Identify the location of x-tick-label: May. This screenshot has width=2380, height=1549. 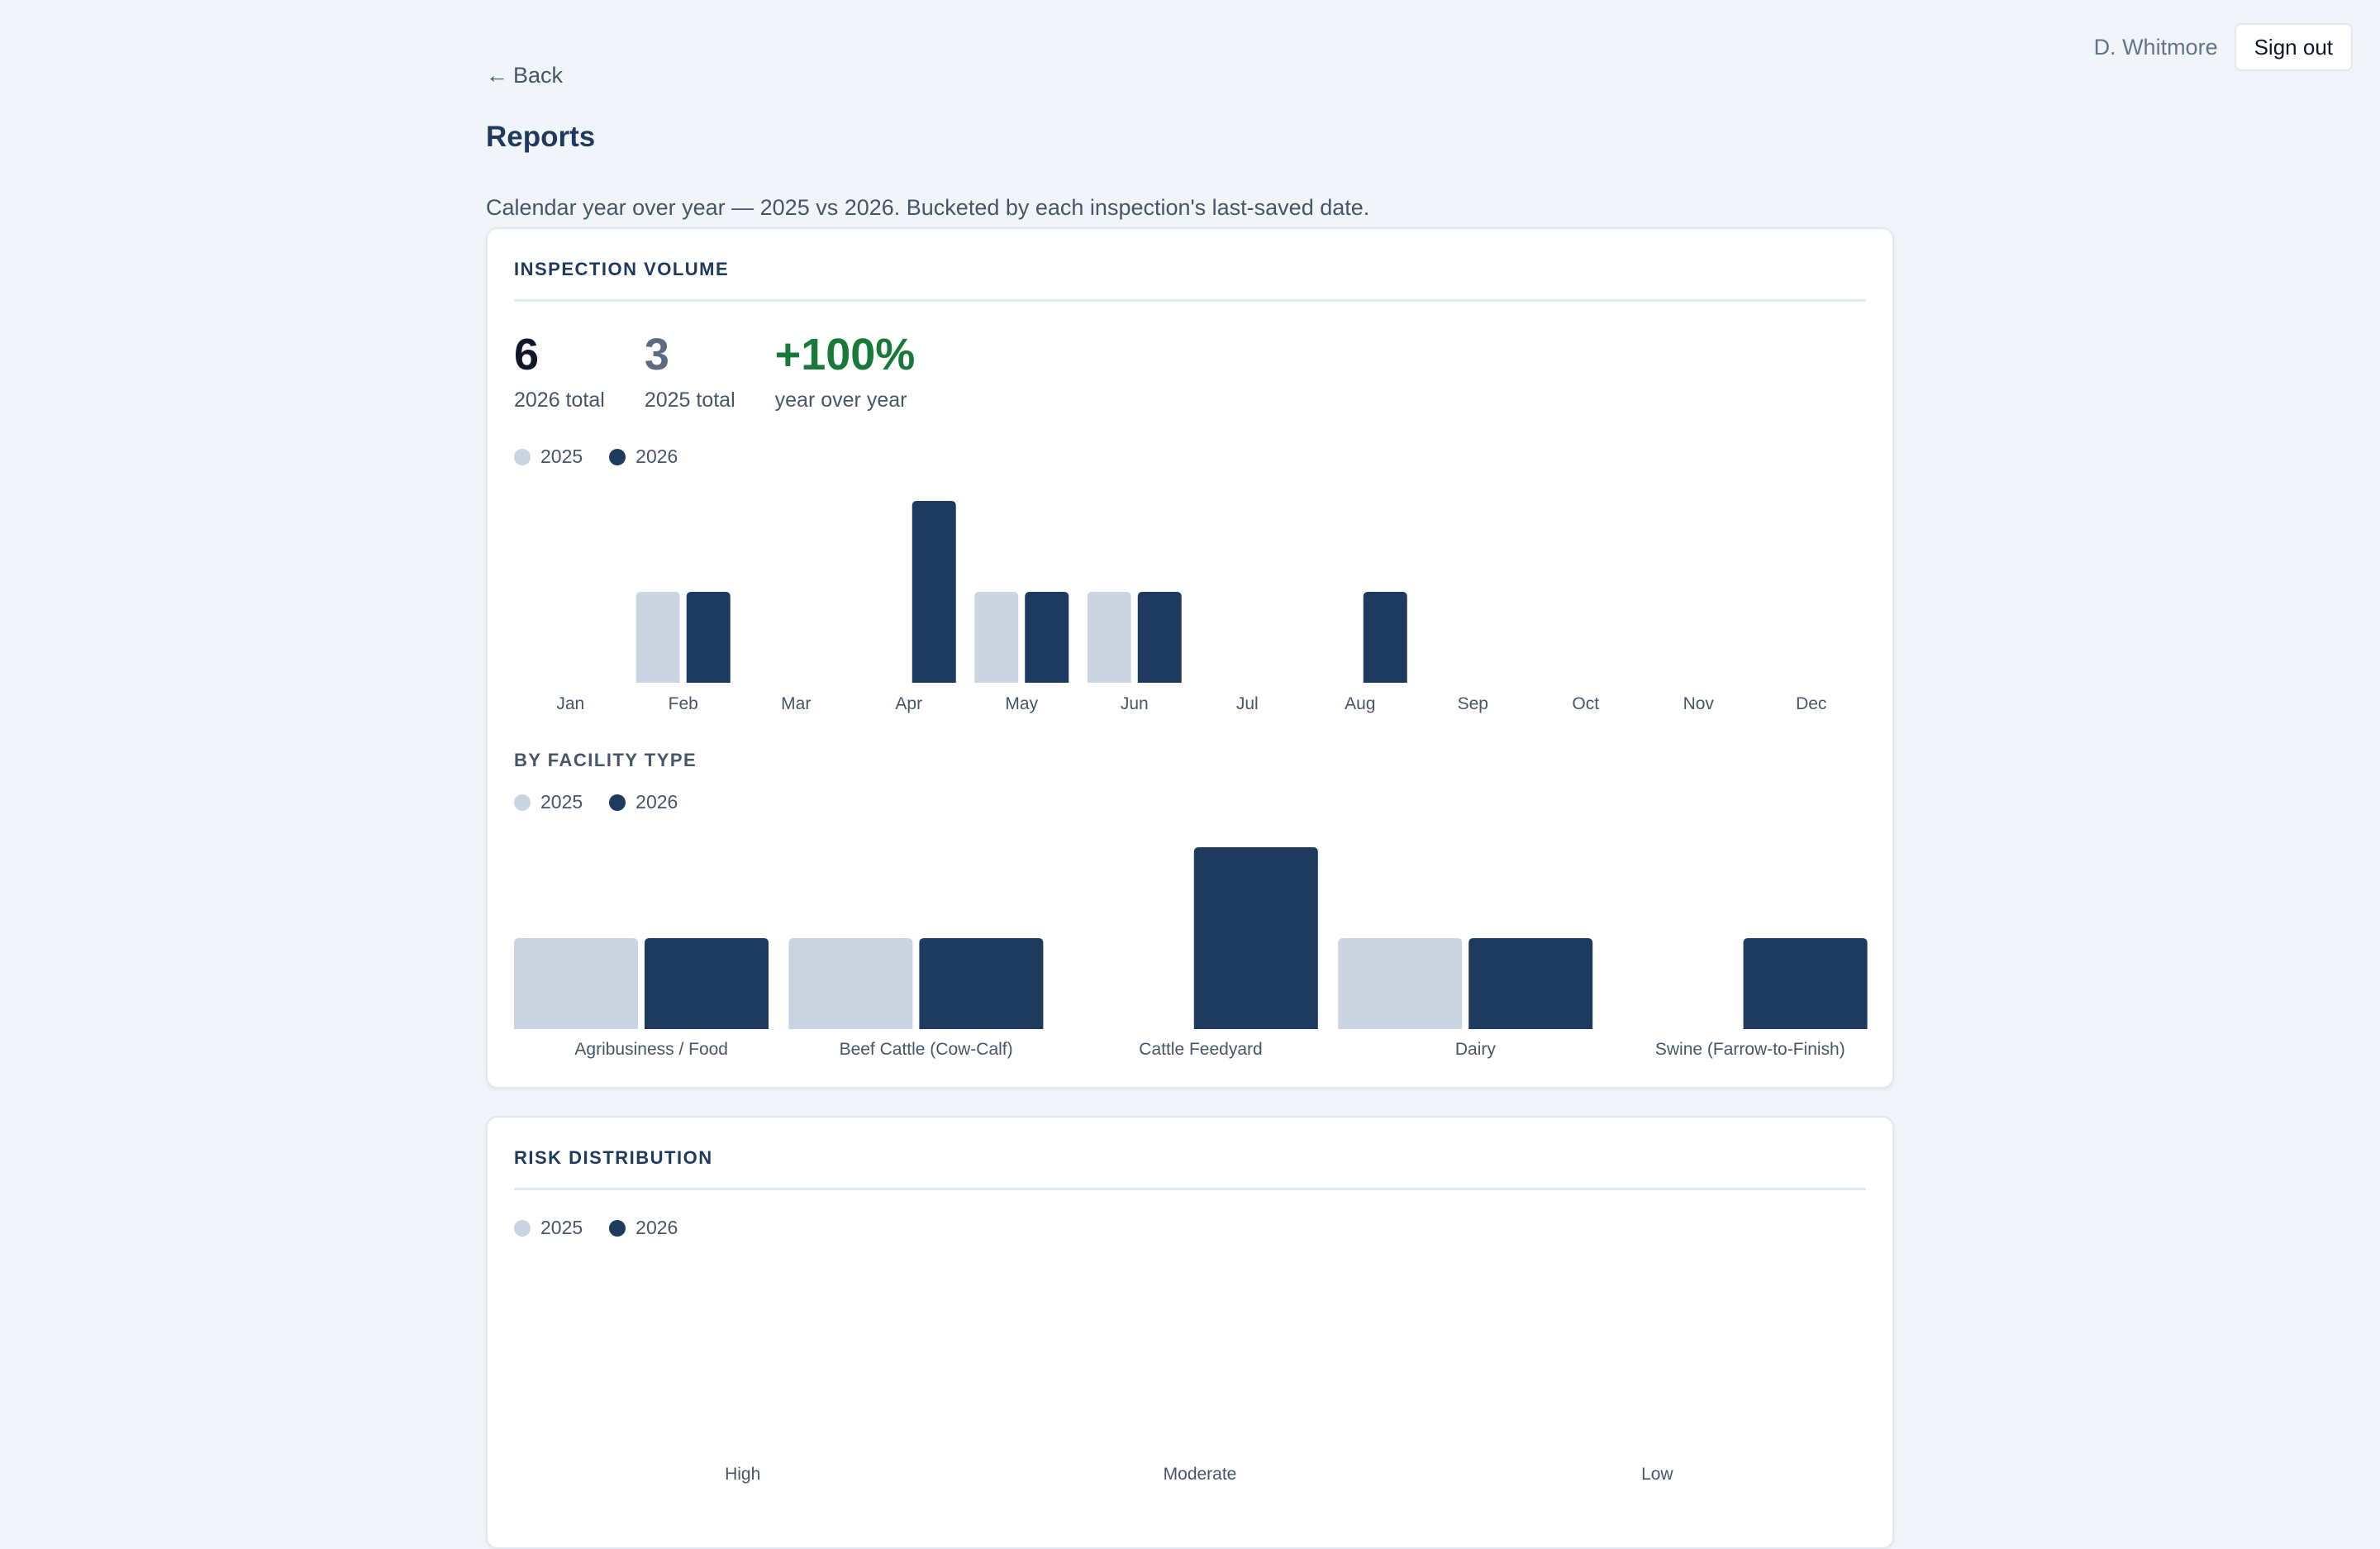
(1021, 703).